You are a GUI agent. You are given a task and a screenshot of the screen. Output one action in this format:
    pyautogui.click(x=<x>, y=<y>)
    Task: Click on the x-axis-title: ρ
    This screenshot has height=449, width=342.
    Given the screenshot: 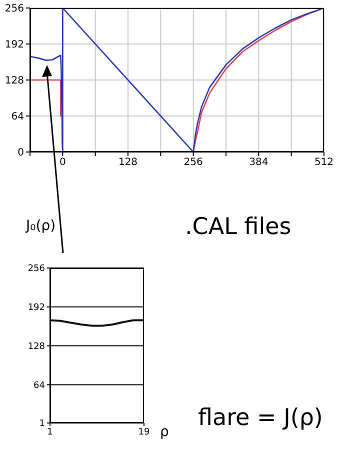 What is the action you would take?
    pyautogui.click(x=164, y=432)
    